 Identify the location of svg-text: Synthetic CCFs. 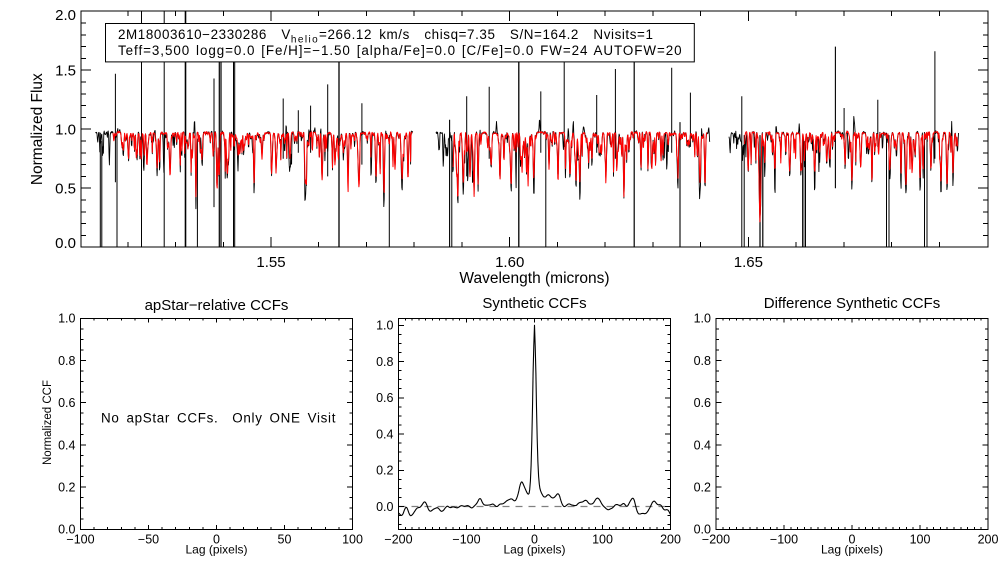
(534, 303).